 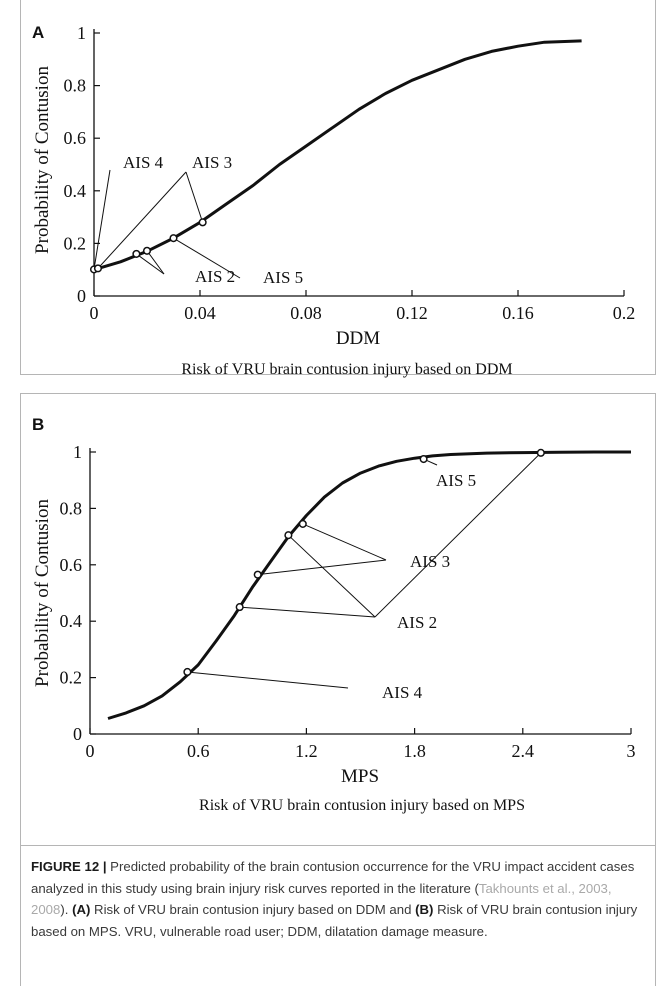 I want to click on x-tick-label-a: 0.08, so click(x=306, y=313).